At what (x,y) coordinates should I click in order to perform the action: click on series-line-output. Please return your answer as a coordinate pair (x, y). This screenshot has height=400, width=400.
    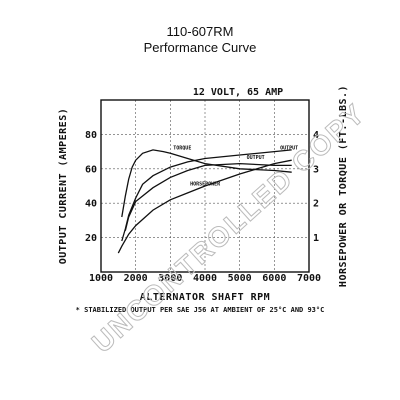
    Looking at the image, I should click on (208, 196).